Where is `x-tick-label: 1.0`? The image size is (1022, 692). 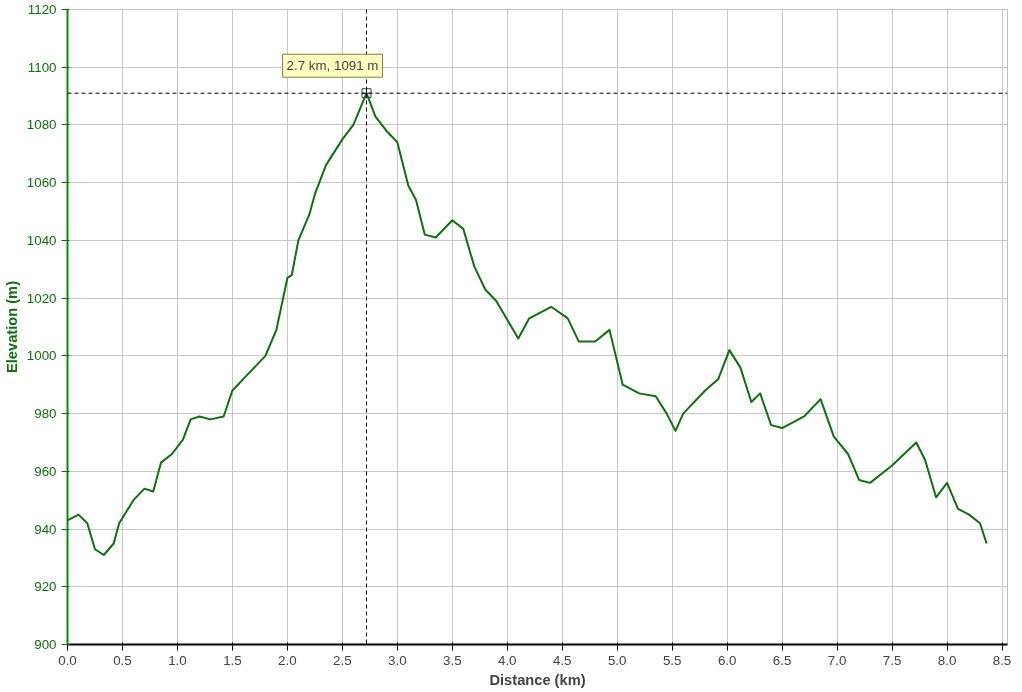
x-tick-label: 1.0 is located at coordinates (177, 660).